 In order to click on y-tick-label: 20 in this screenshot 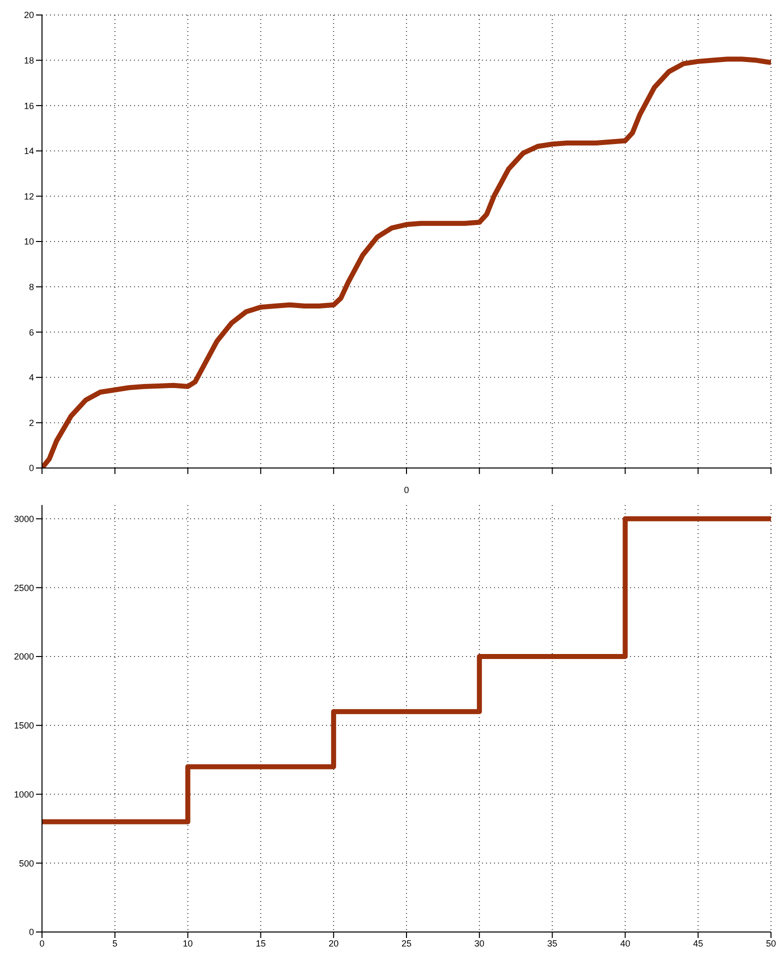, I will do `click(29, 15)`.